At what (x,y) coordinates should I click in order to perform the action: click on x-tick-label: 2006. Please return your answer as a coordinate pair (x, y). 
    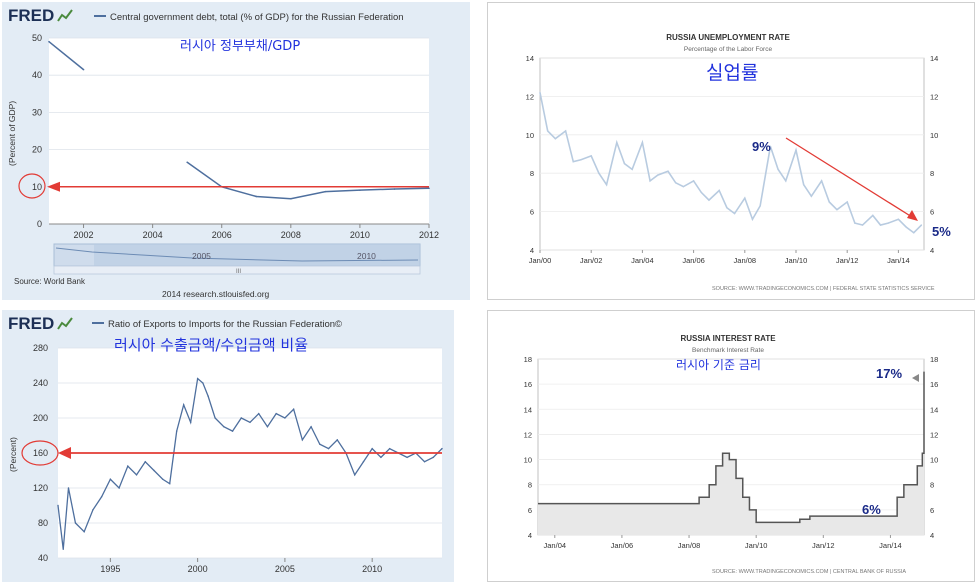
    Looking at the image, I should click on (222, 235).